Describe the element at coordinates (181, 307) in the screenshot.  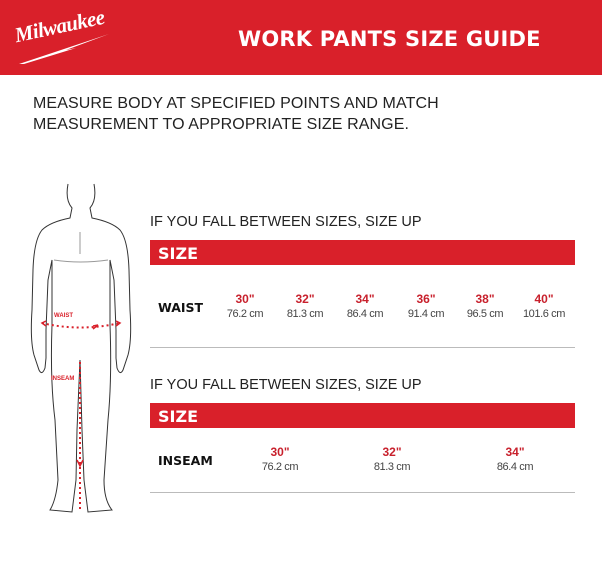
I see `waist-row-label: WAIST` at that location.